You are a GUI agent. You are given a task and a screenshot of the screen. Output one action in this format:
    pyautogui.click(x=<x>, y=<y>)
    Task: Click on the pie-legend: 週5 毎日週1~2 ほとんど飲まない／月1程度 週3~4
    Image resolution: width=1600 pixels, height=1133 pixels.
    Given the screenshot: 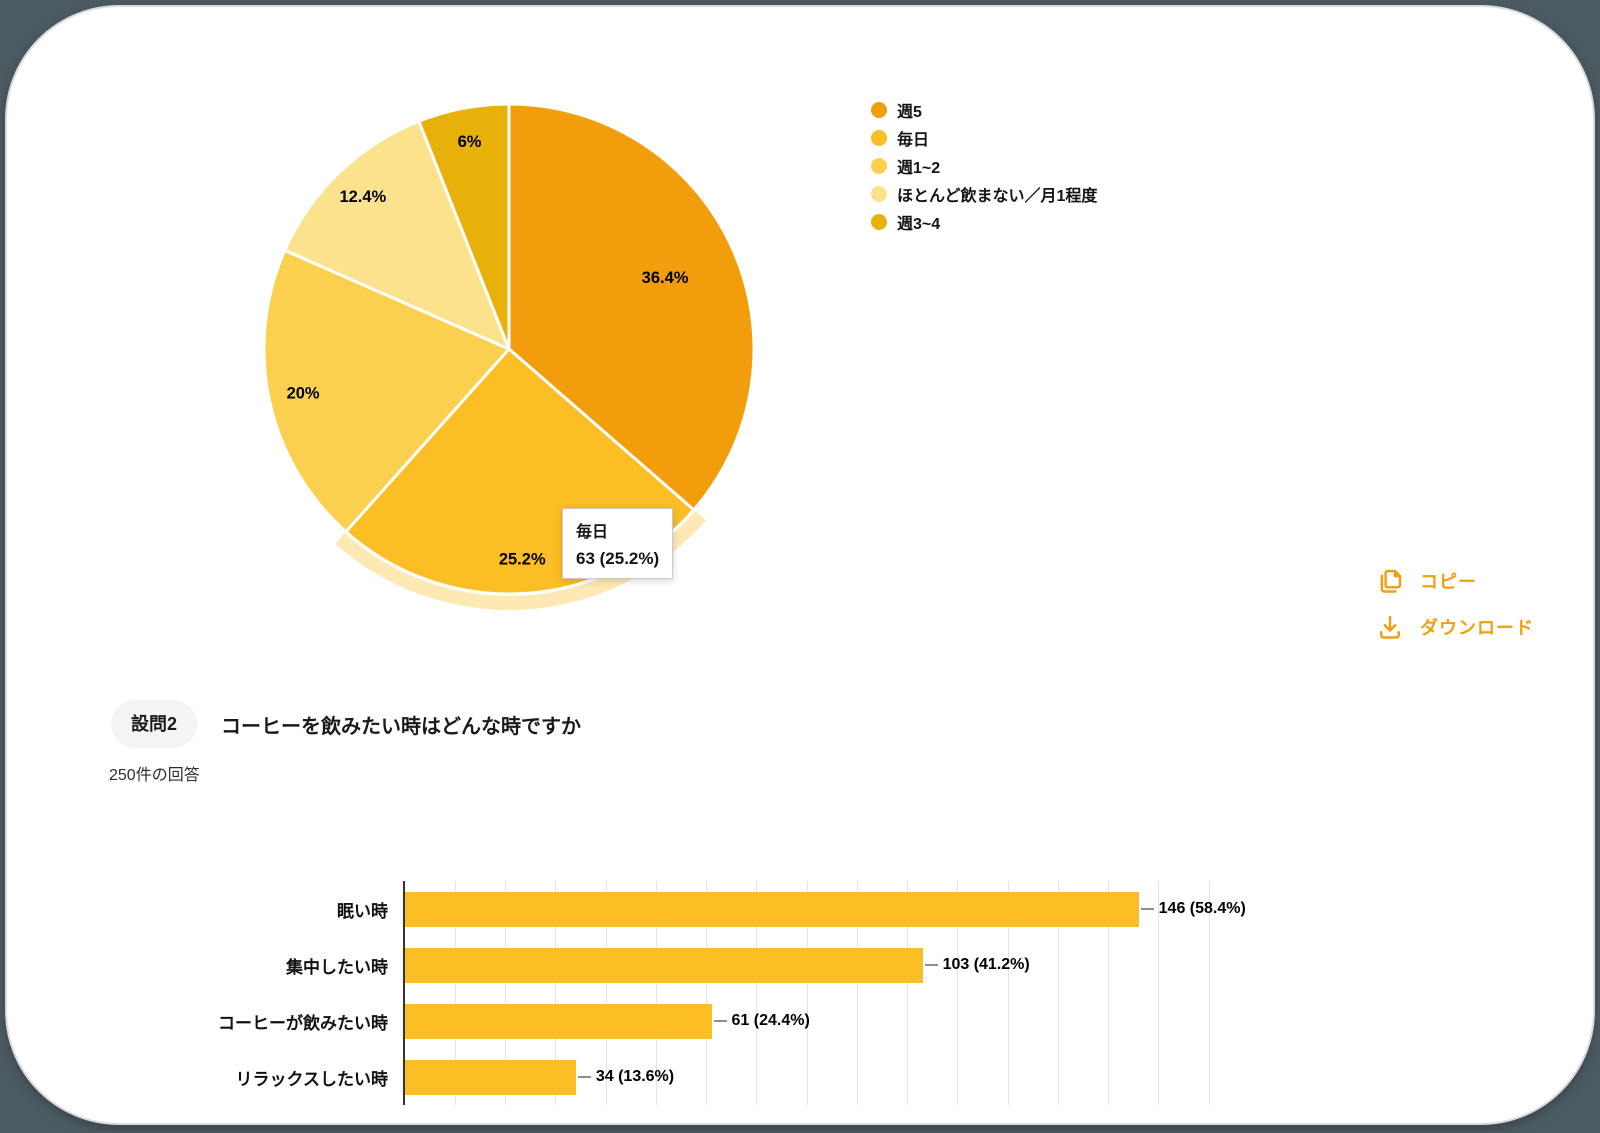 What is the action you would take?
    pyautogui.click(x=984, y=166)
    